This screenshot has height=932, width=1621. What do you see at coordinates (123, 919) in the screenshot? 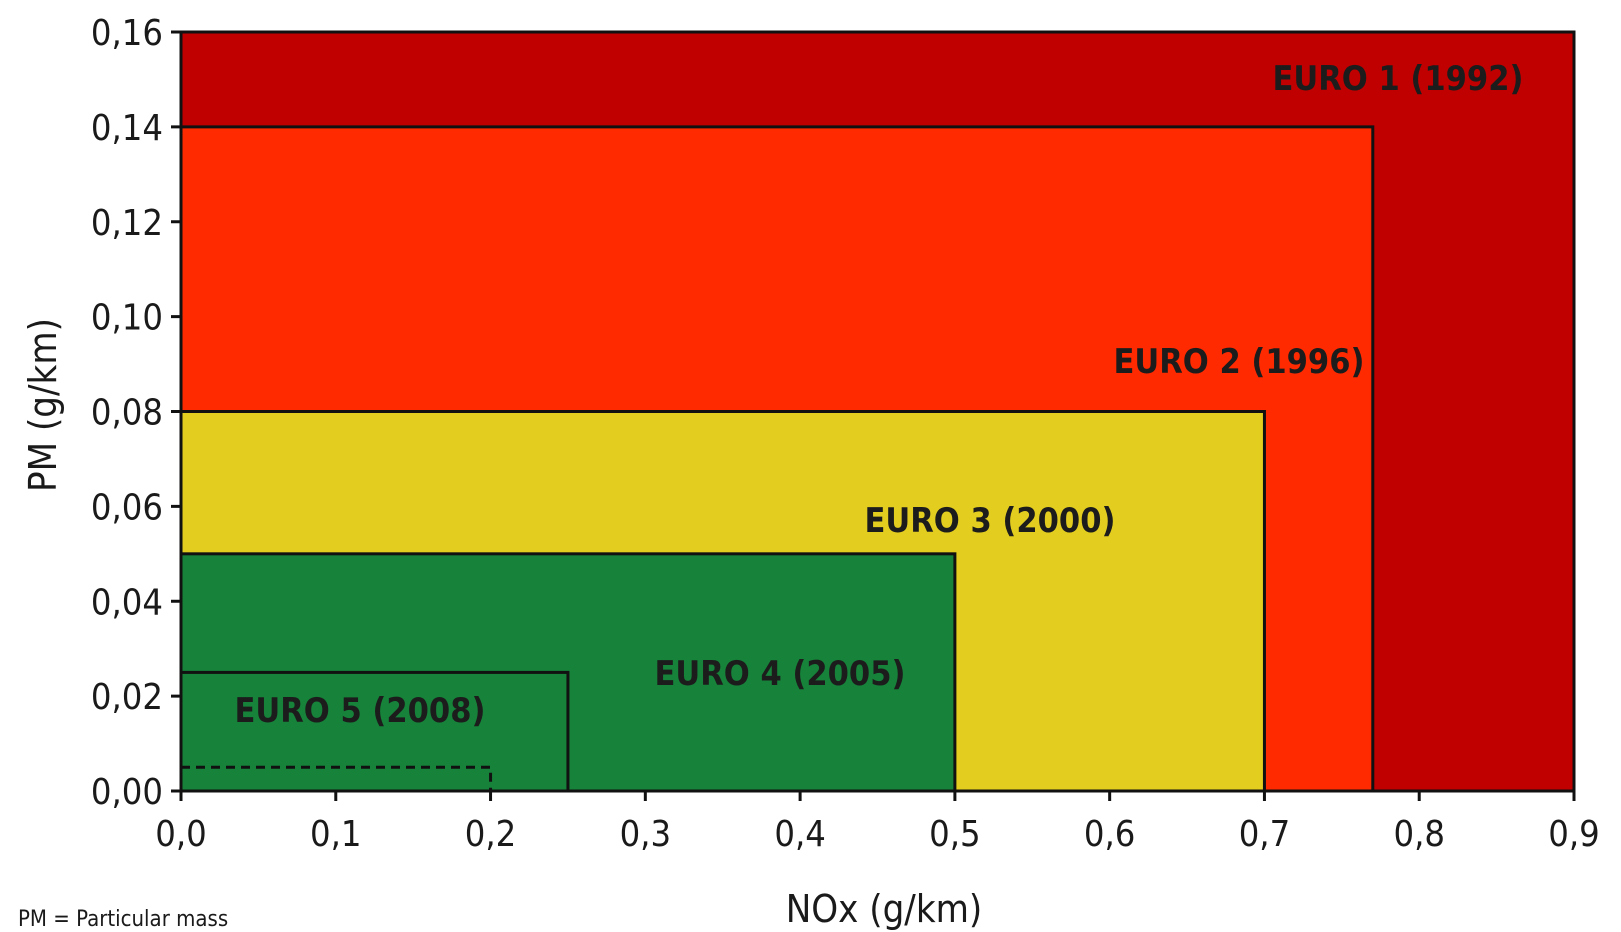
I see `footnote: PM = Particular mass` at bounding box center [123, 919].